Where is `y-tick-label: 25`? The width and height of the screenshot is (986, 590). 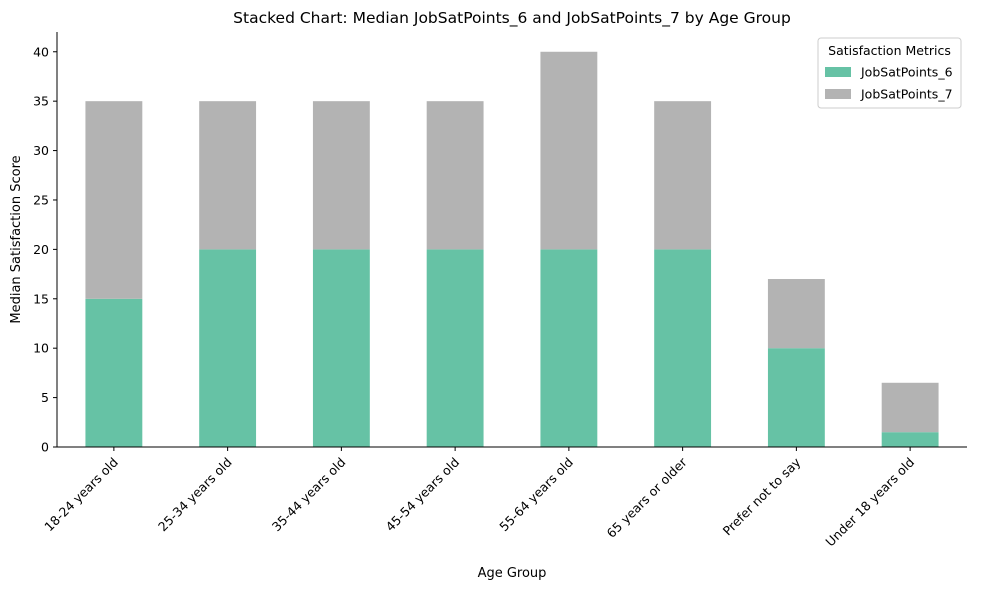
y-tick-label: 25 is located at coordinates (41, 199).